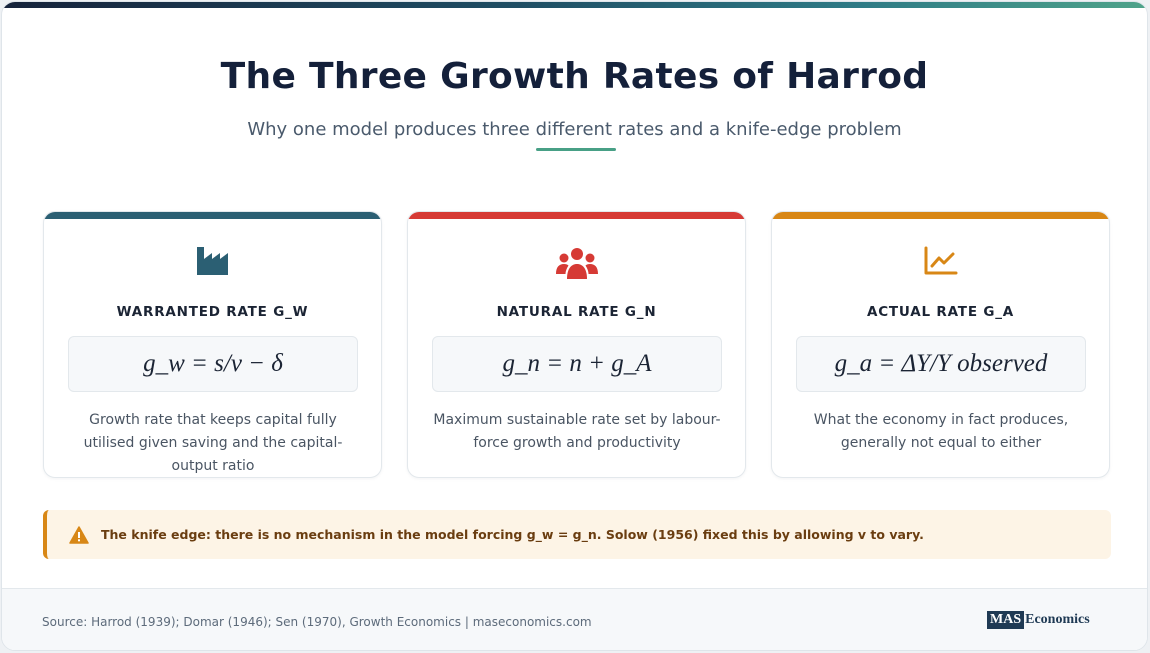 Image resolution: width=1150 pixels, height=653 pixels. Describe the element at coordinates (940, 312) in the screenshot. I see `card-label: ACTUAL RATE G_A` at that location.